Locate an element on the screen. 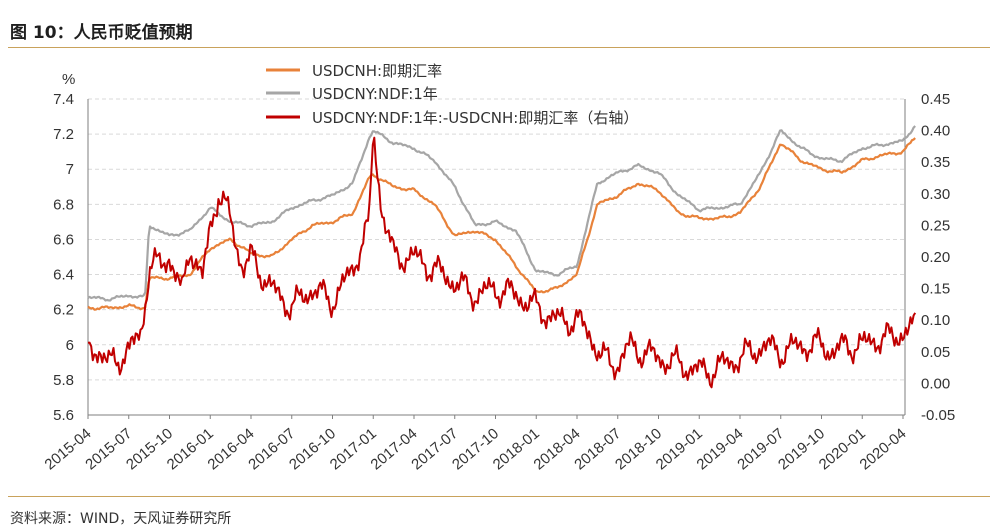 The image size is (997, 532). y-right-tick-label: 0.40 is located at coordinates (935, 131).